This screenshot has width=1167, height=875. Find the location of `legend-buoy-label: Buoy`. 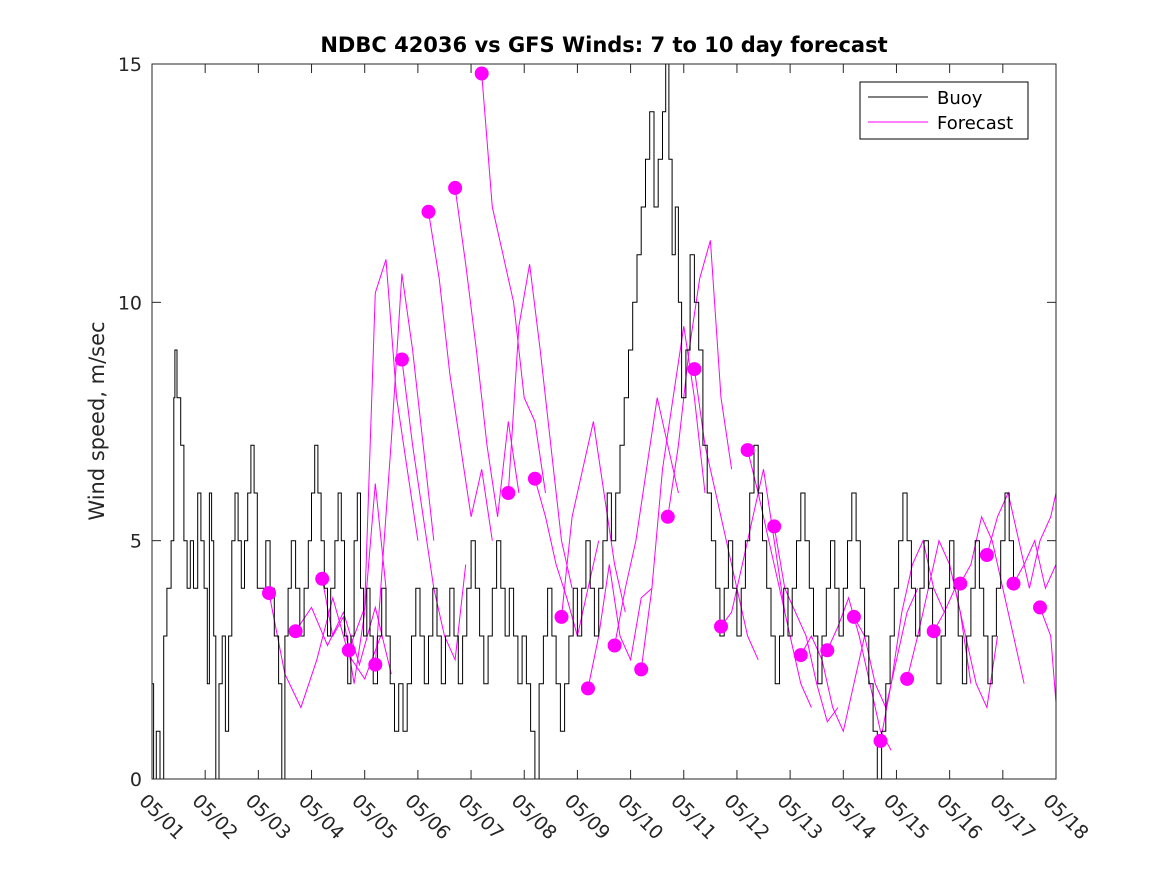

legend-buoy-label: Buoy is located at coordinates (960, 98).